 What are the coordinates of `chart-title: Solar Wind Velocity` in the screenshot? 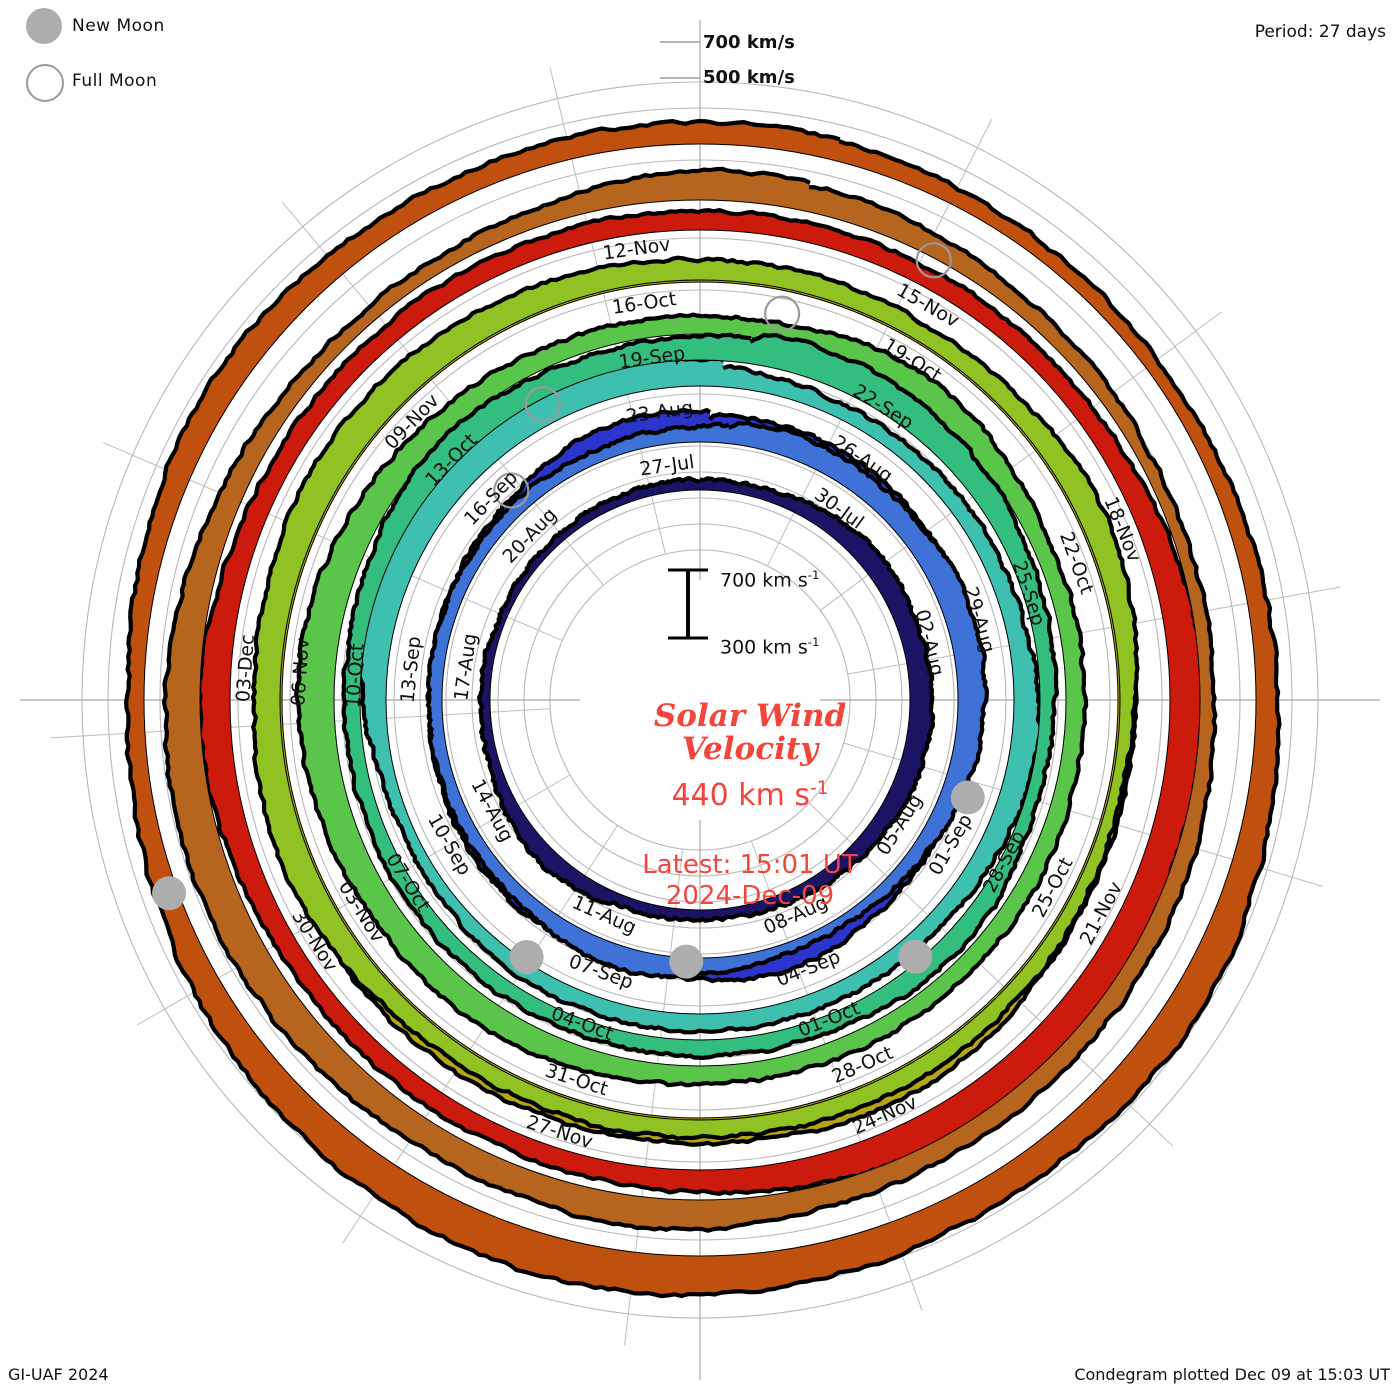 It's located at (750, 732).